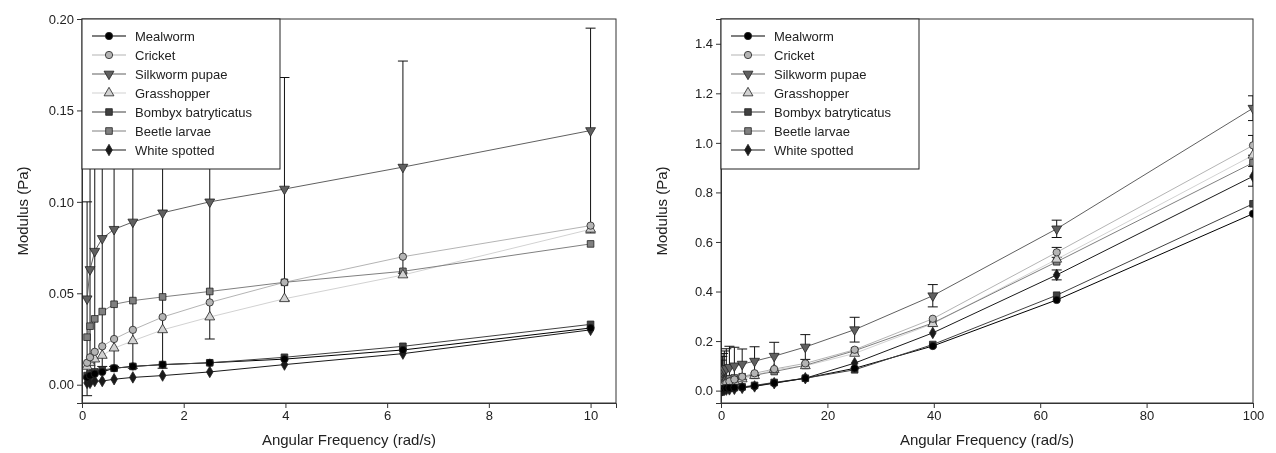 The image size is (1276, 453). I want to click on y-tick-label: 0.10, so click(61, 202).